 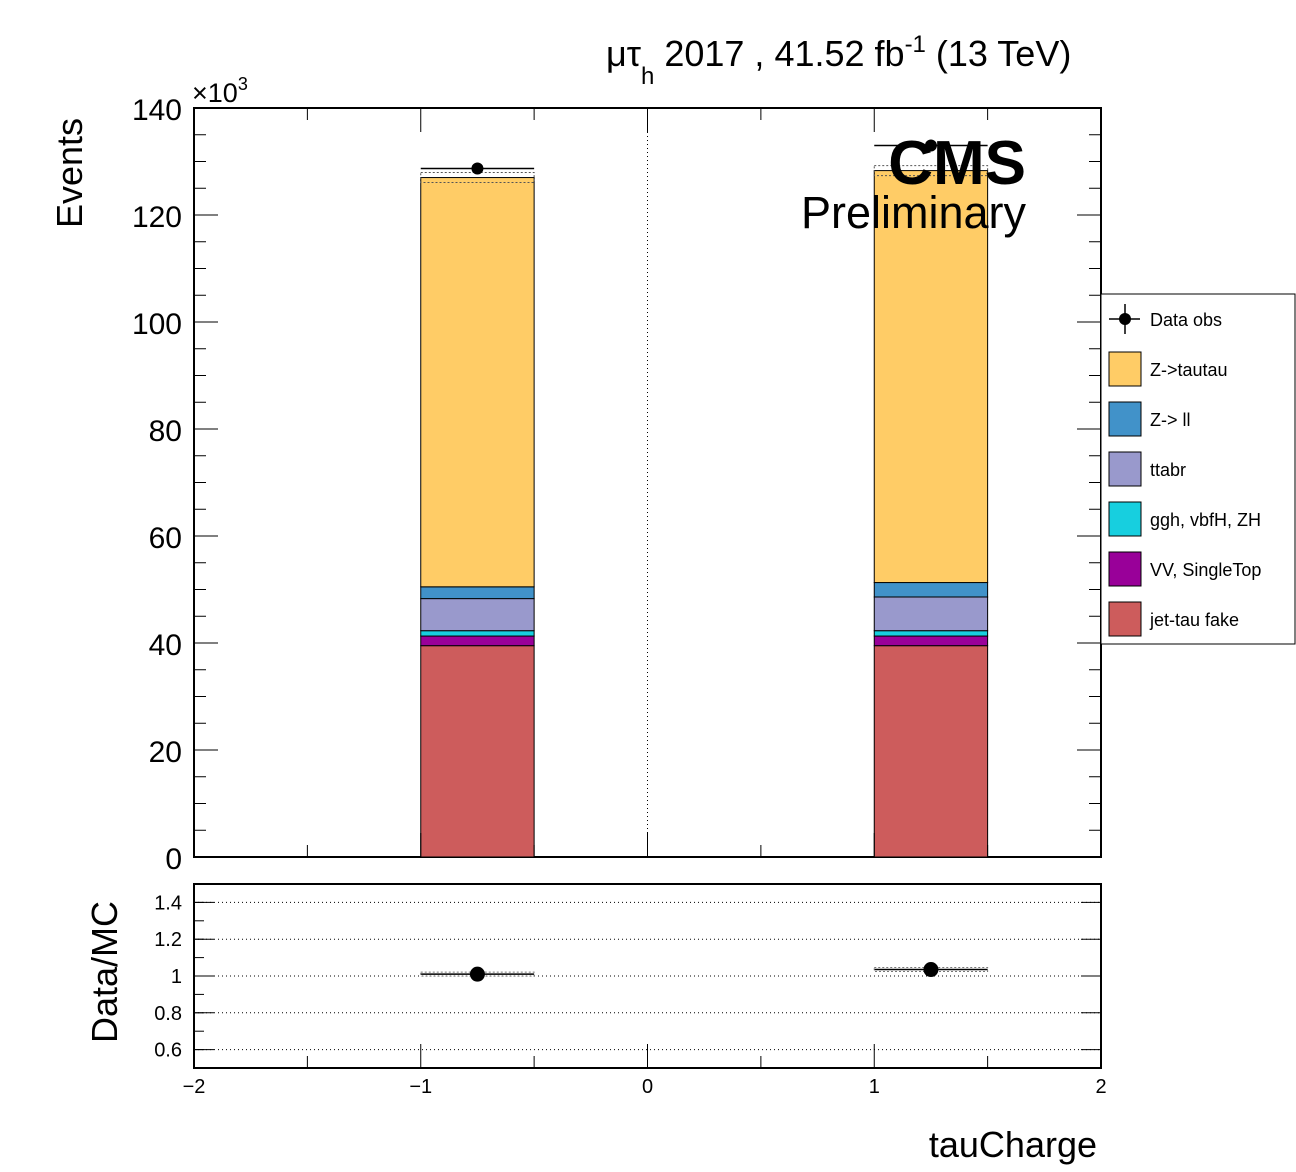 What do you see at coordinates (420, 1087) in the screenshot?
I see `x-tick-label: −1` at bounding box center [420, 1087].